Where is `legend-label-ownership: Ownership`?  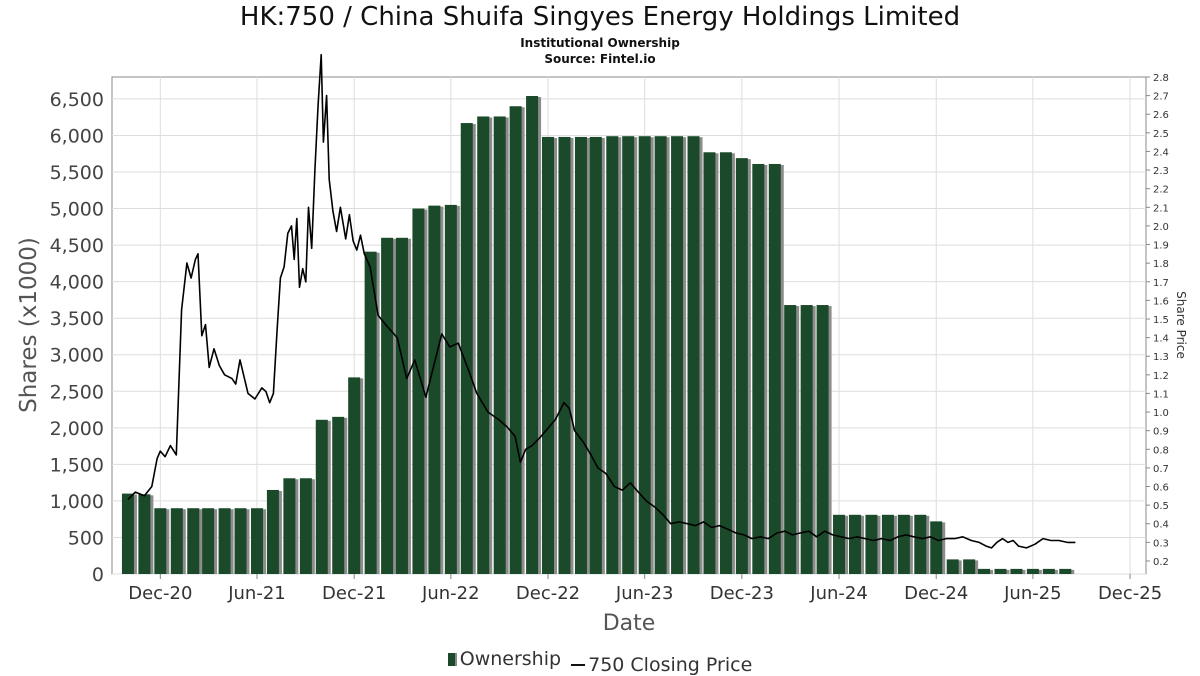
legend-label-ownership: Ownership is located at coordinates (510, 659).